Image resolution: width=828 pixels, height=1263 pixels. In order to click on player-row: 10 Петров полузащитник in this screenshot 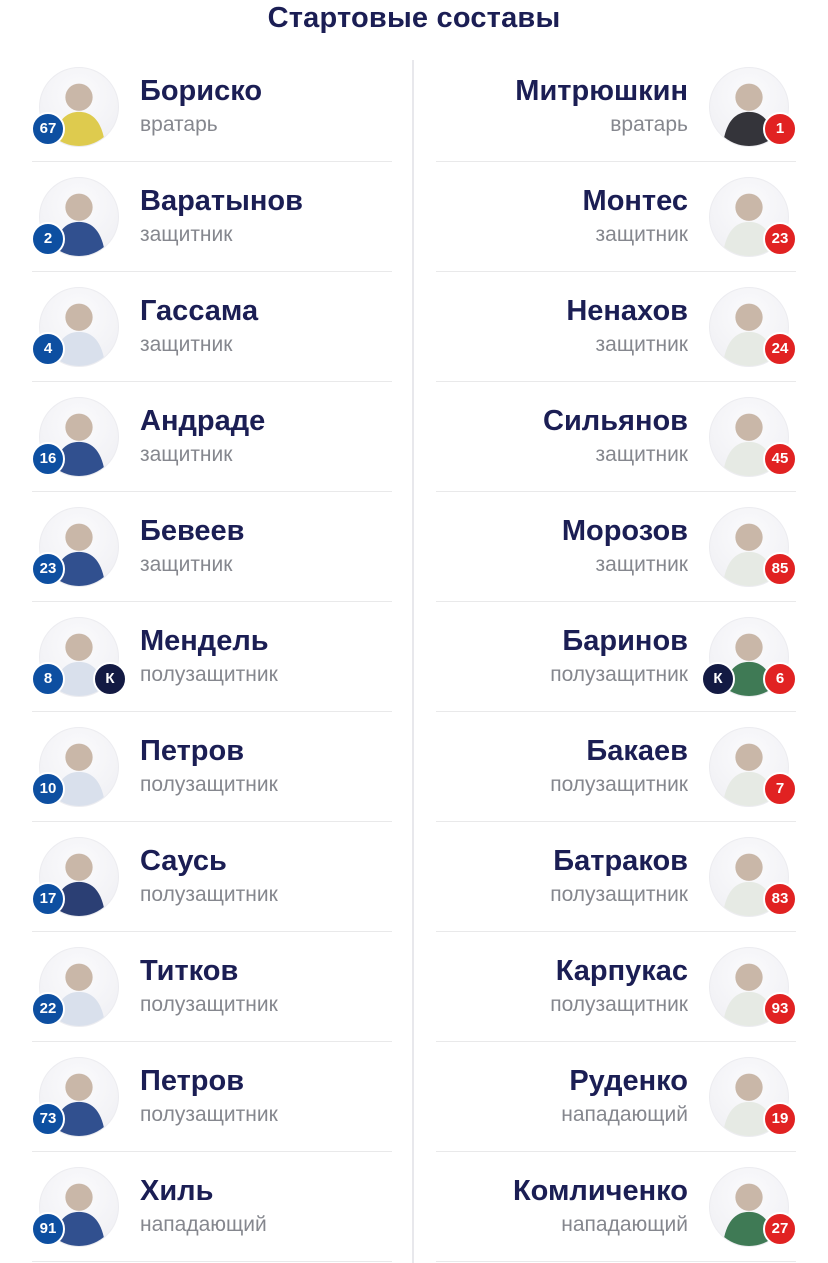, I will do `click(211, 767)`.